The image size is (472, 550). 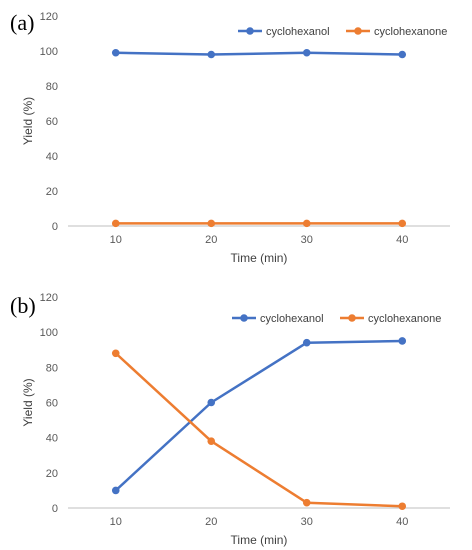 What do you see at coordinates (23, 305) in the screenshot?
I see `panel-label: (b)` at bounding box center [23, 305].